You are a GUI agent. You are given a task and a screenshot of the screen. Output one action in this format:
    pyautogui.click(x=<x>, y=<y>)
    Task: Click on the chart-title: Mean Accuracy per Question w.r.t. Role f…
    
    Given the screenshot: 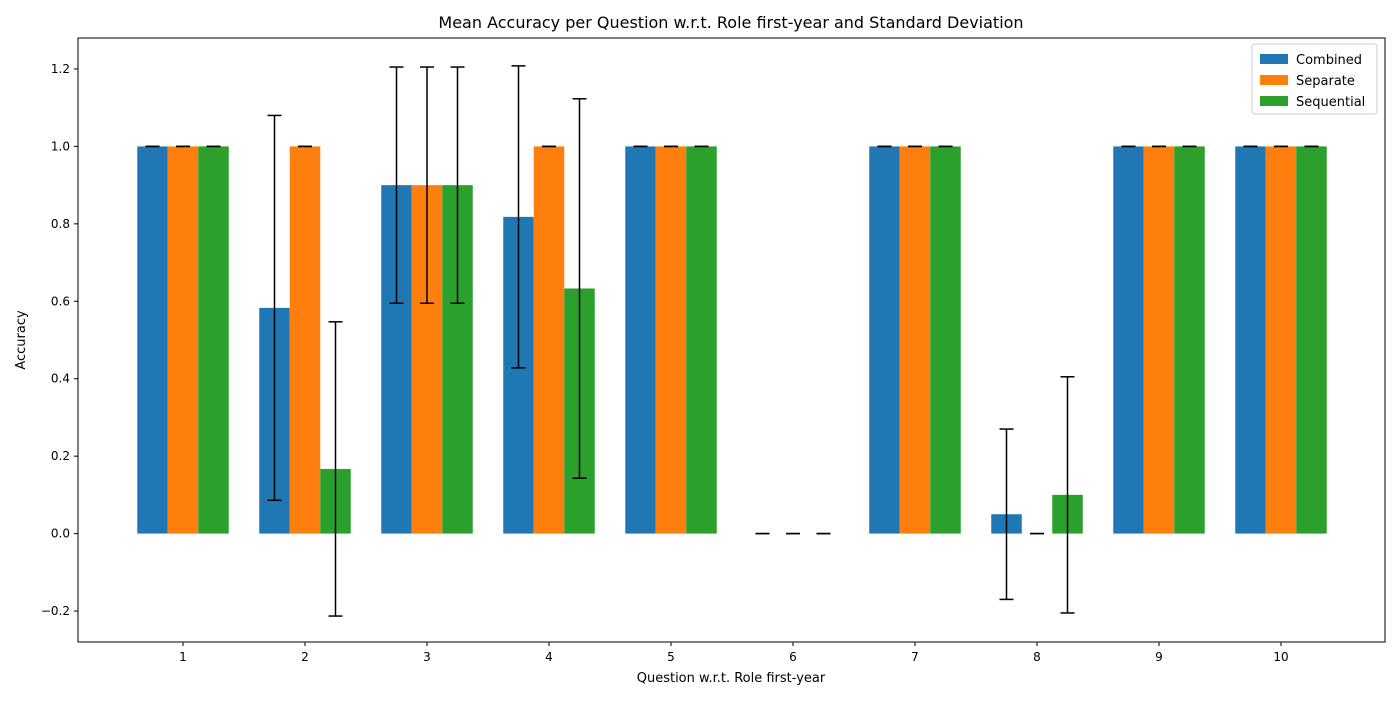 What is the action you would take?
    pyautogui.click(x=730, y=22)
    